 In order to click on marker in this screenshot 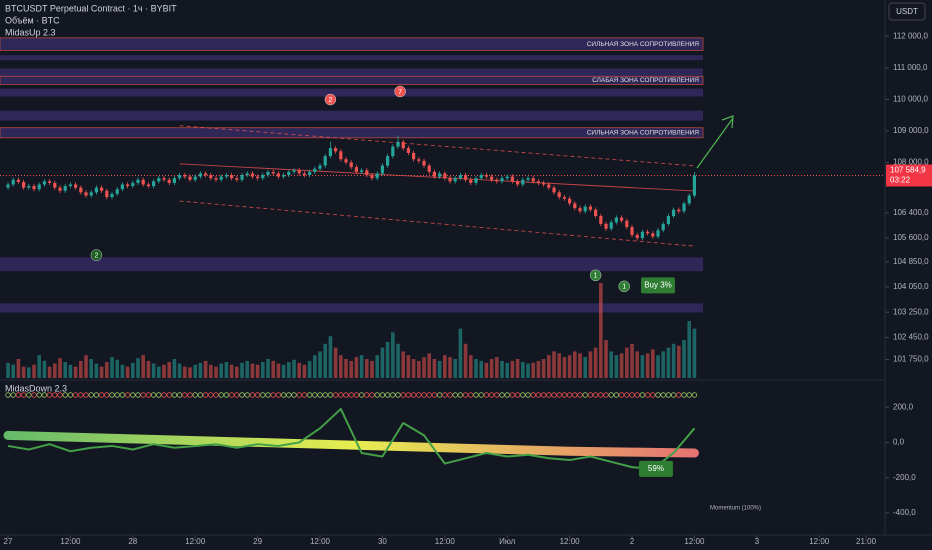, I will do `click(624, 286)`.